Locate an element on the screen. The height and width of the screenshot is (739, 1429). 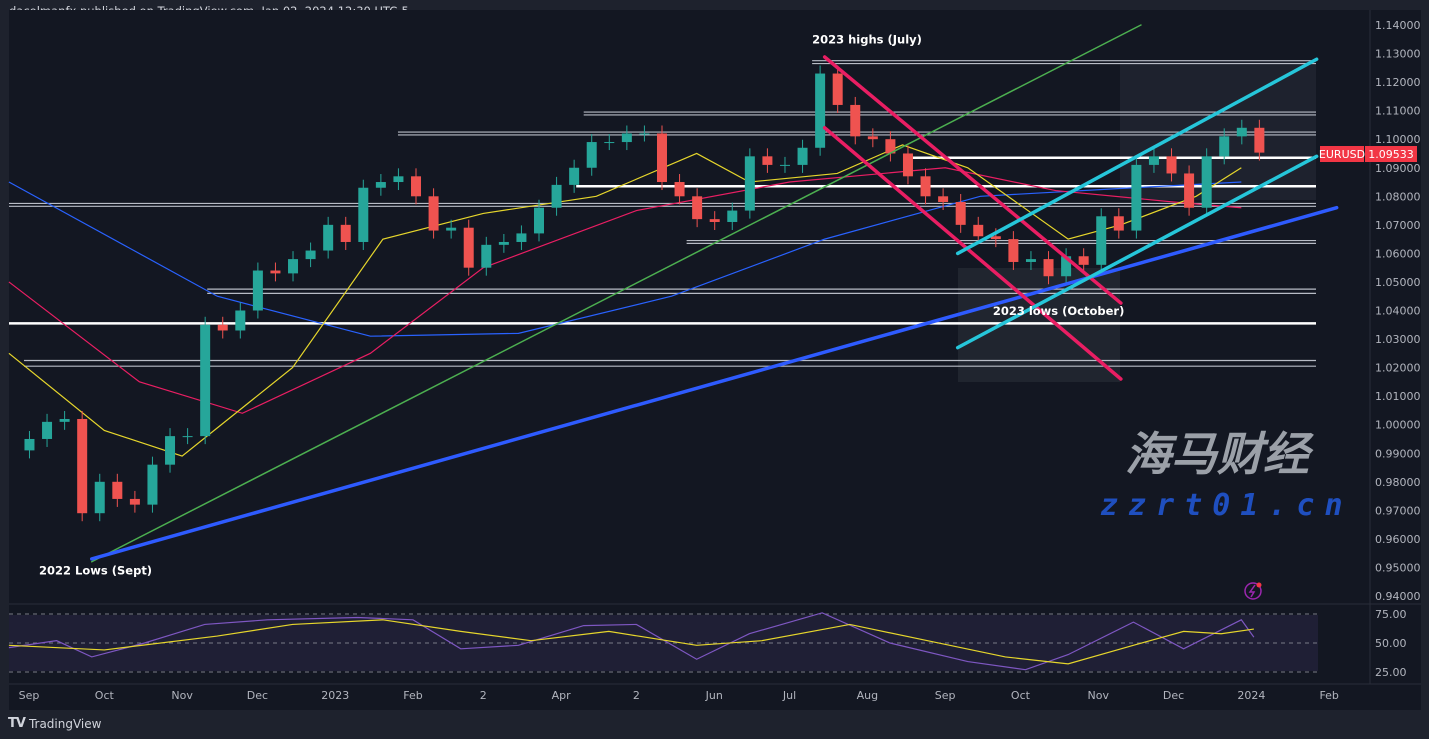
price-tick: 1.14000 is located at coordinates (1398, 25).